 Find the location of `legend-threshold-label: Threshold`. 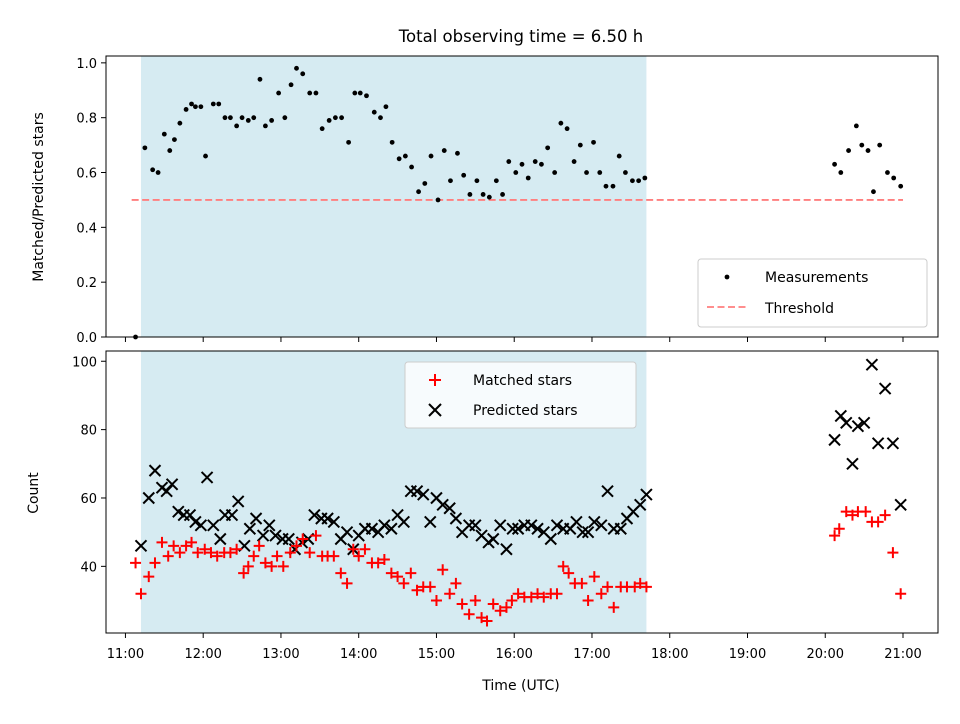

legend-threshold-label: Threshold is located at coordinates (799, 309).